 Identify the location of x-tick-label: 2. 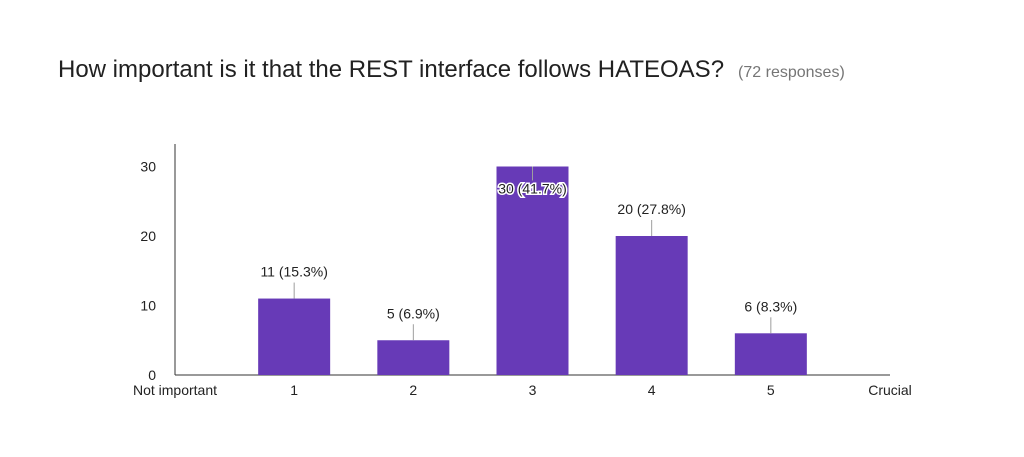
(413, 390).